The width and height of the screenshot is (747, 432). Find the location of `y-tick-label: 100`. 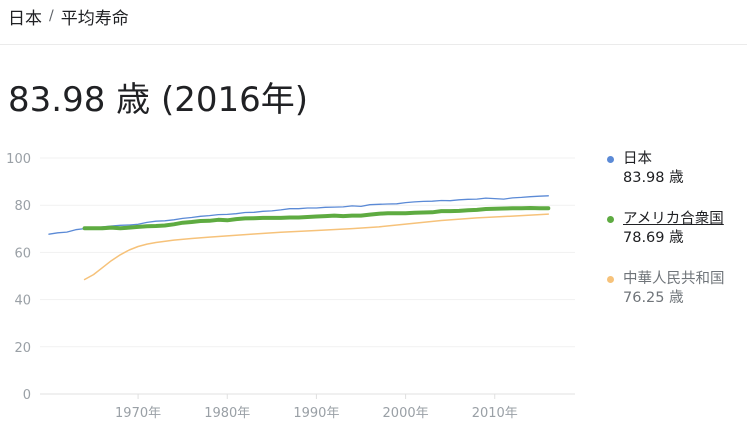

y-tick-label: 100 is located at coordinates (18, 159).